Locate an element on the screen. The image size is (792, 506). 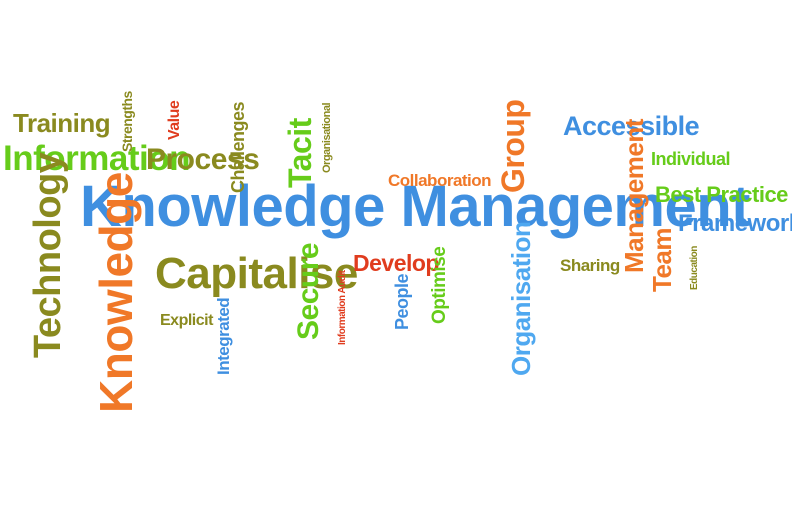
word-information-audit: Information Audit is located at coordinates (342, 307).